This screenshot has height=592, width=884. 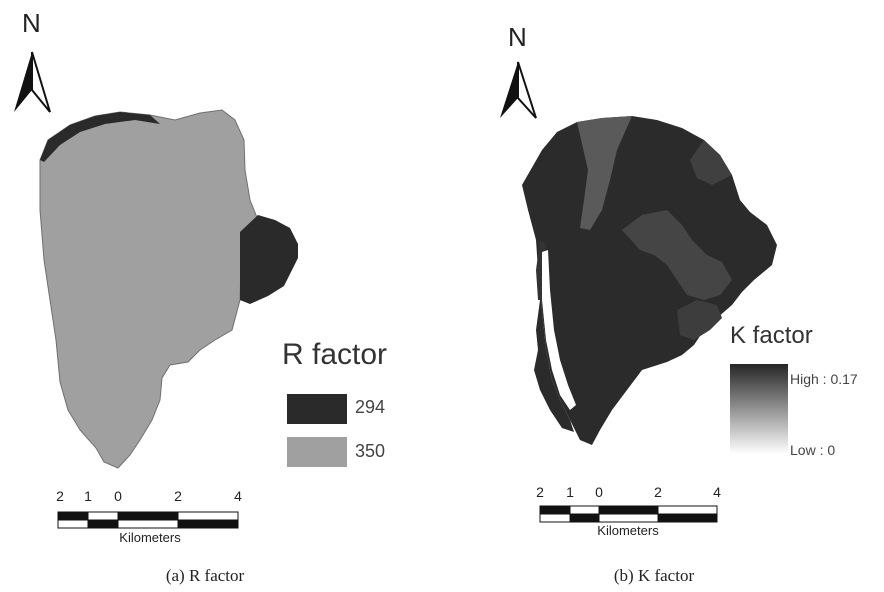 What do you see at coordinates (604, 173) in the screenshot?
I see `k-zone-upper-band` at bounding box center [604, 173].